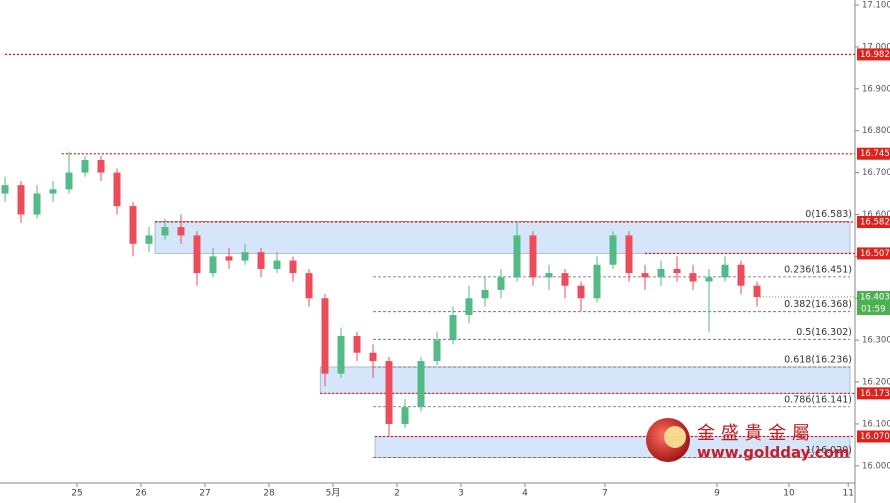 Image resolution: width=890 pixels, height=503 pixels. I want to click on y-tick-label: 17.000, so click(876, 47).